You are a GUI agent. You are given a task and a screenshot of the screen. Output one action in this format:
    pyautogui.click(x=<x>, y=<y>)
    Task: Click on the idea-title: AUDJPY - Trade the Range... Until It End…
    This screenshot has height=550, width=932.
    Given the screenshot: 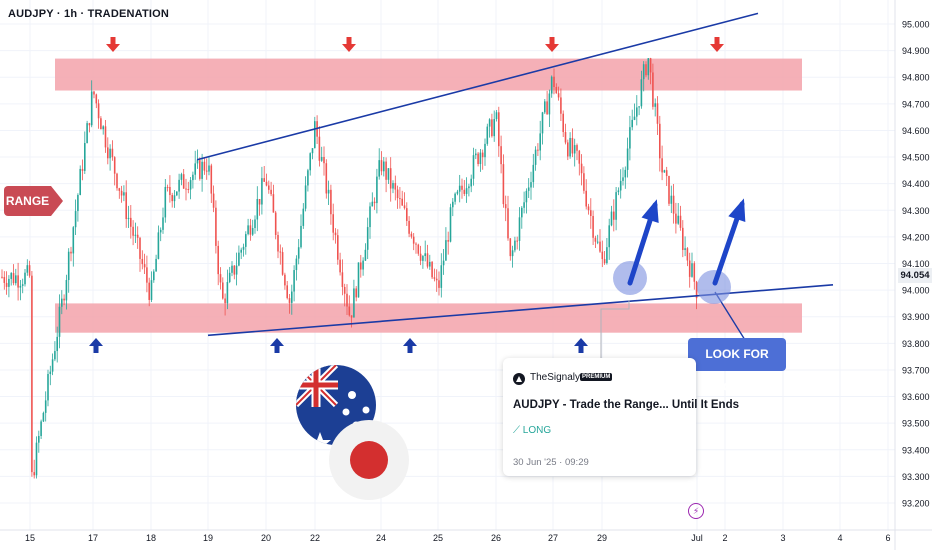 What is the action you would take?
    pyautogui.click(x=626, y=405)
    